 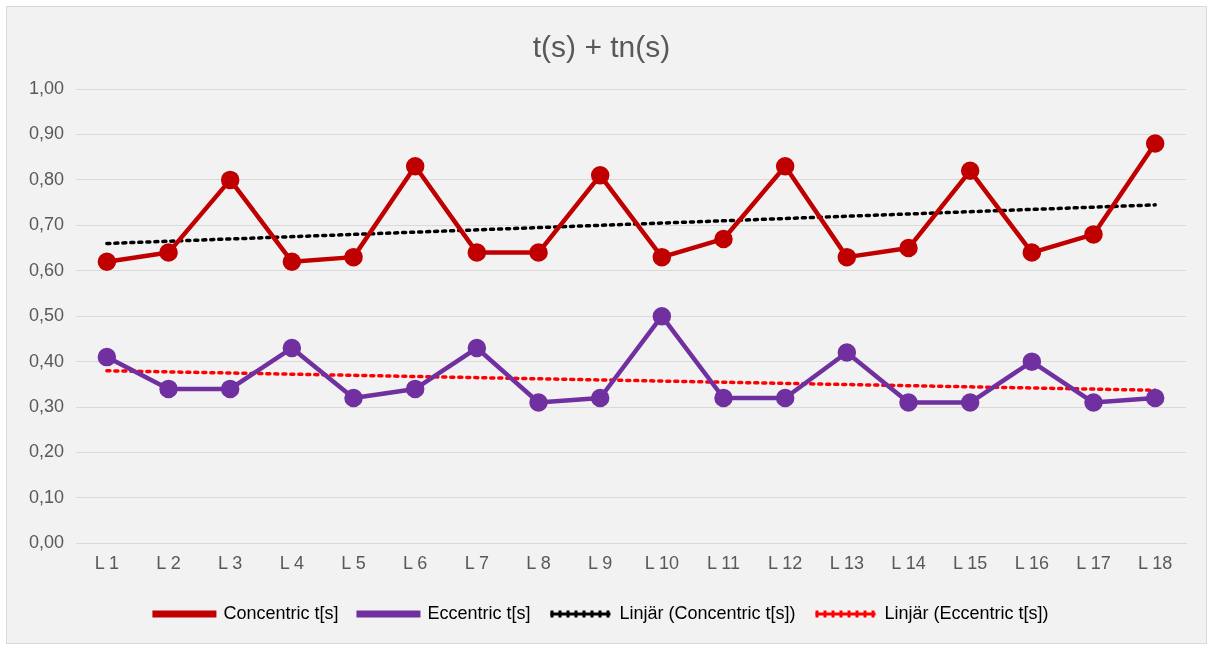 I want to click on y-tick-label: 0,60, so click(x=46, y=269).